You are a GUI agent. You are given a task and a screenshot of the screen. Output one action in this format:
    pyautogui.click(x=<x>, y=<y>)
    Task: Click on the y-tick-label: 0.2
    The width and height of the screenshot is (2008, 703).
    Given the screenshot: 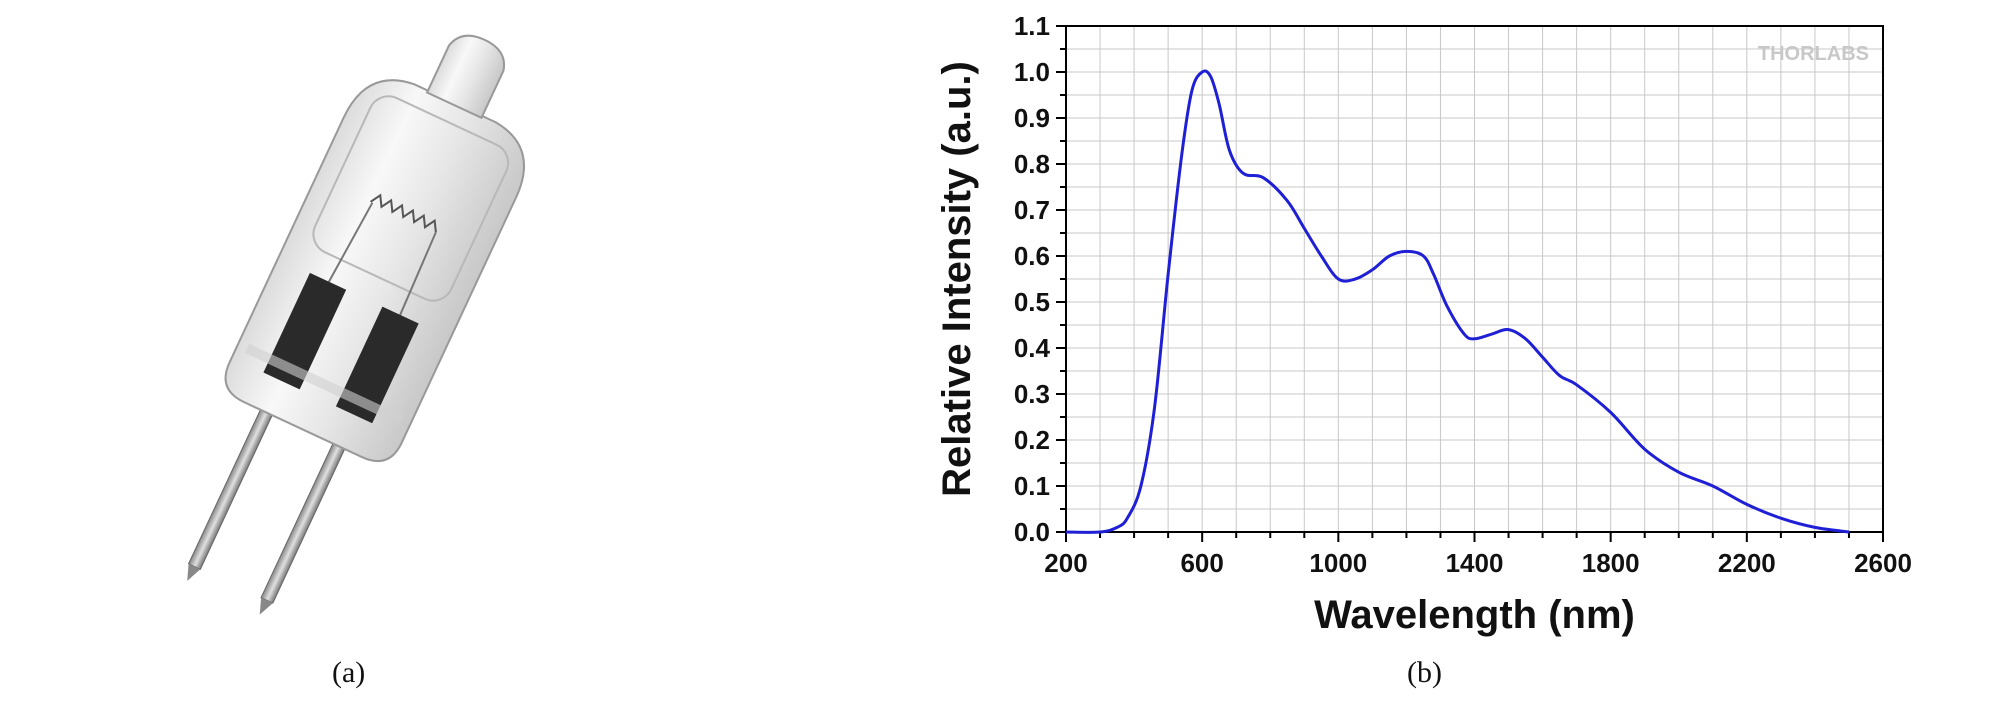 What is the action you would take?
    pyautogui.click(x=1032, y=440)
    